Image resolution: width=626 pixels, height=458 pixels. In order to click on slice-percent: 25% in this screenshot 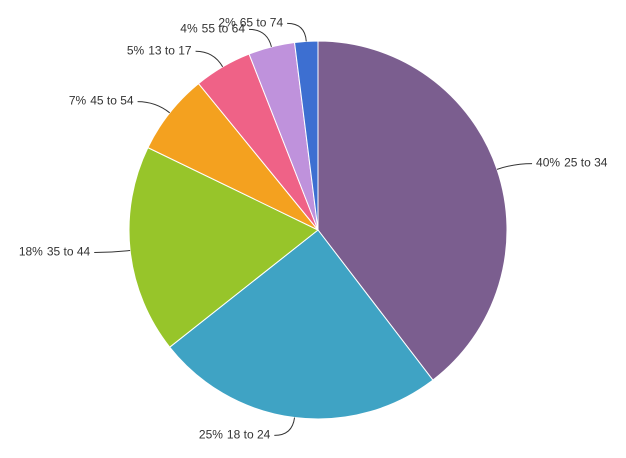, I will do `click(211, 435)`.